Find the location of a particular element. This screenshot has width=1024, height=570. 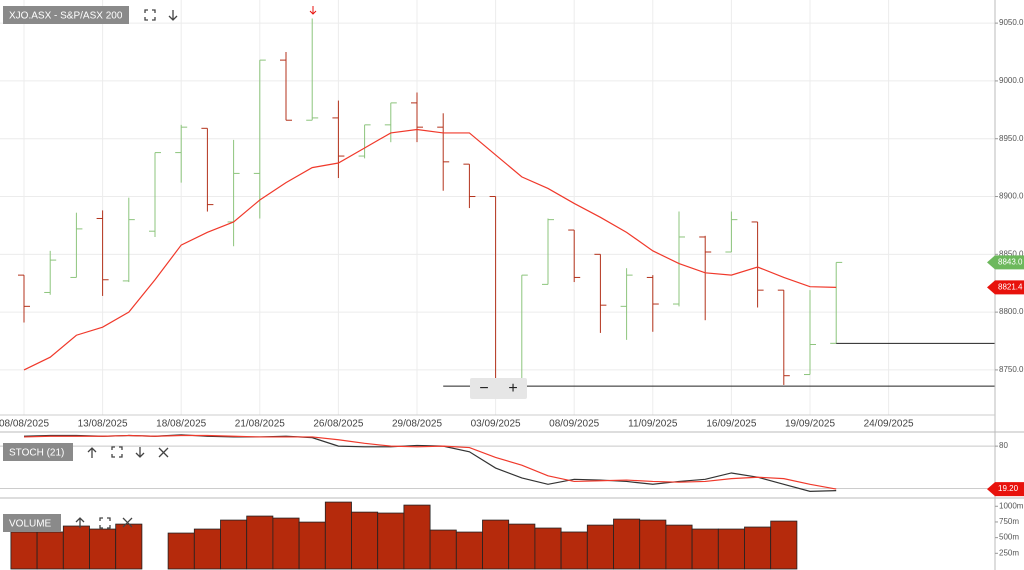

y-tick-label: 250m is located at coordinates (1009, 552).